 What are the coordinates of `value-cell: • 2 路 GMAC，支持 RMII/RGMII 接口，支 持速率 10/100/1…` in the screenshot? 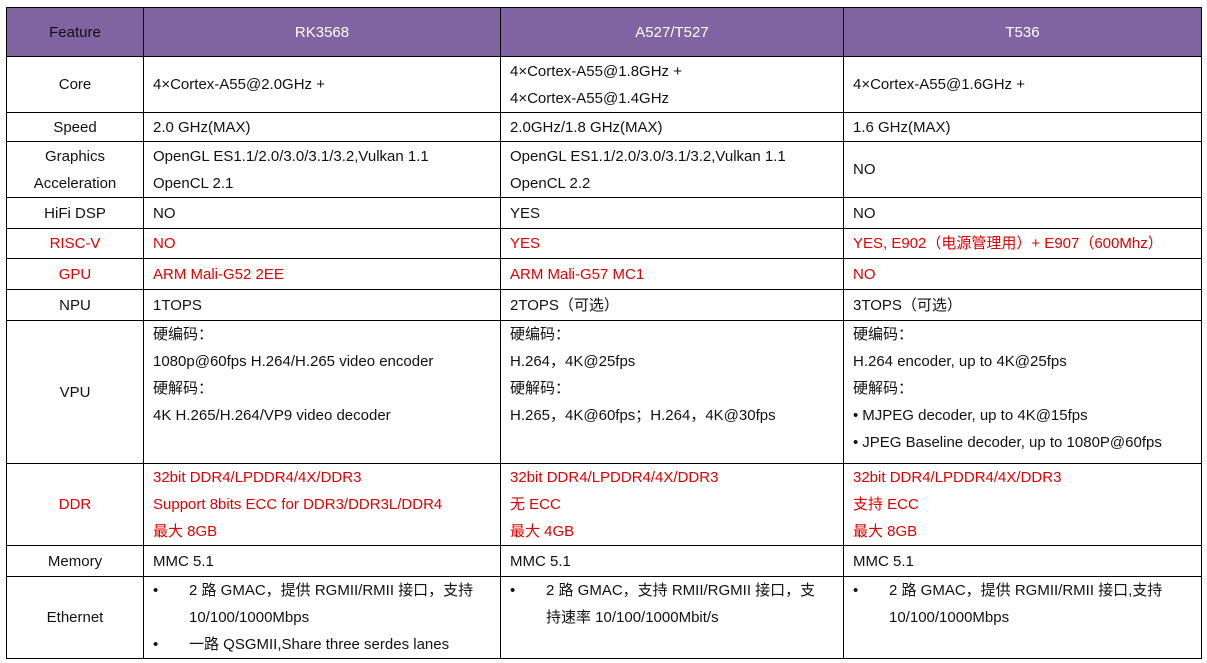 It's located at (672, 617).